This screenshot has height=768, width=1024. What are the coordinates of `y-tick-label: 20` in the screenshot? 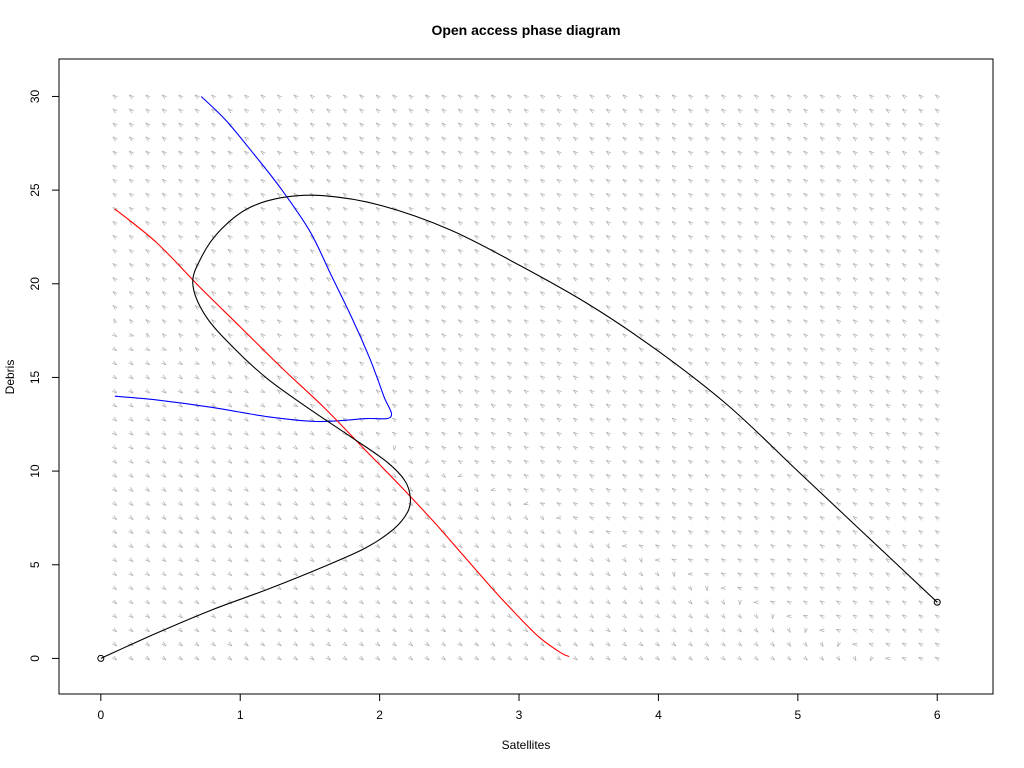 It's located at (35, 284).